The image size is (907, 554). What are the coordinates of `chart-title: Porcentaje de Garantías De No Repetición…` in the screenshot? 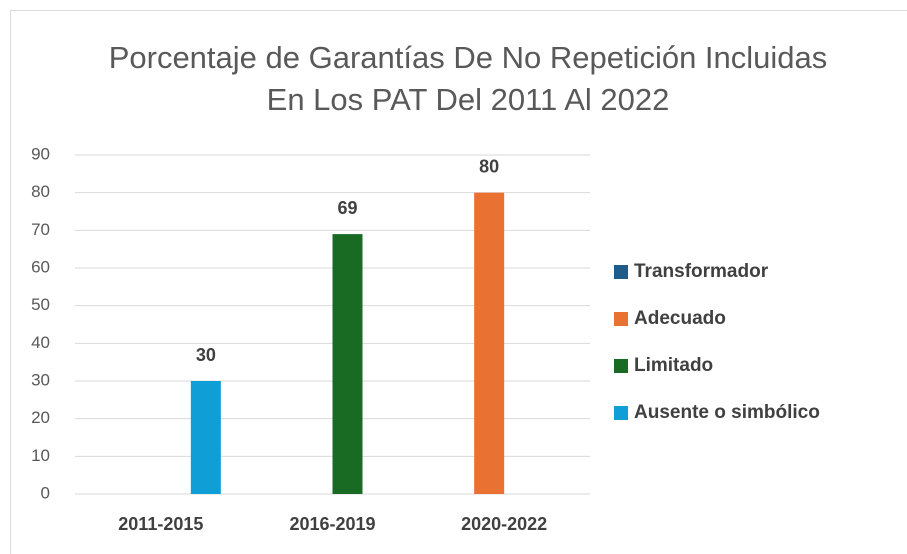 It's located at (468, 78).